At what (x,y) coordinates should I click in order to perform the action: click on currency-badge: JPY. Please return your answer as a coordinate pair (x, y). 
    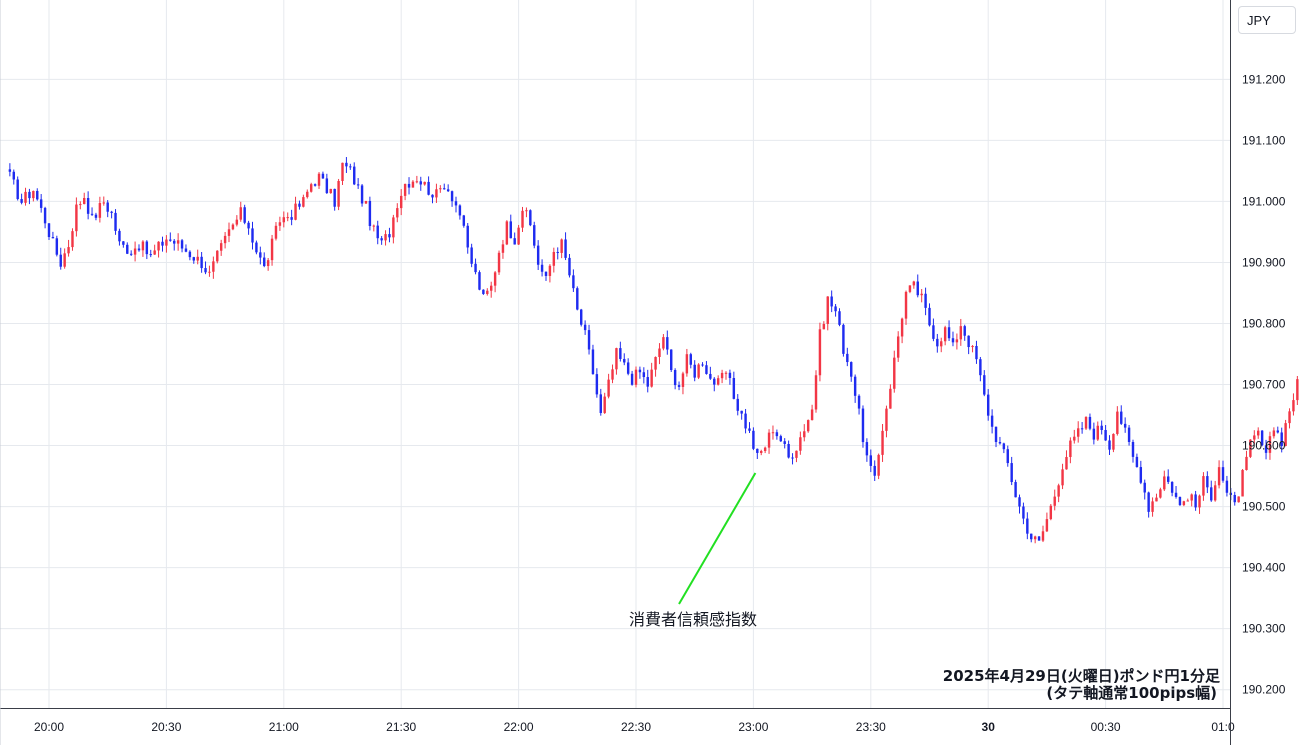
    Looking at the image, I should click on (1267, 20).